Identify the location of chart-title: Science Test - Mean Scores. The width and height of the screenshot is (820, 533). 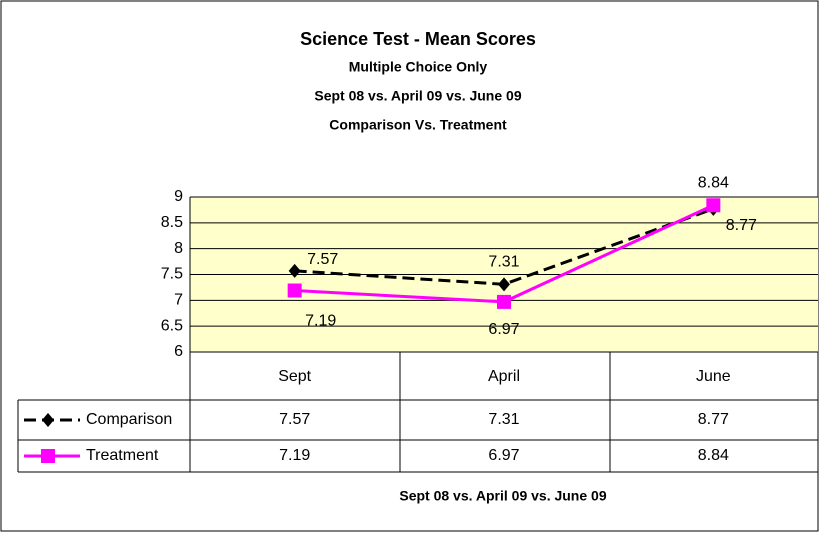
(418, 39).